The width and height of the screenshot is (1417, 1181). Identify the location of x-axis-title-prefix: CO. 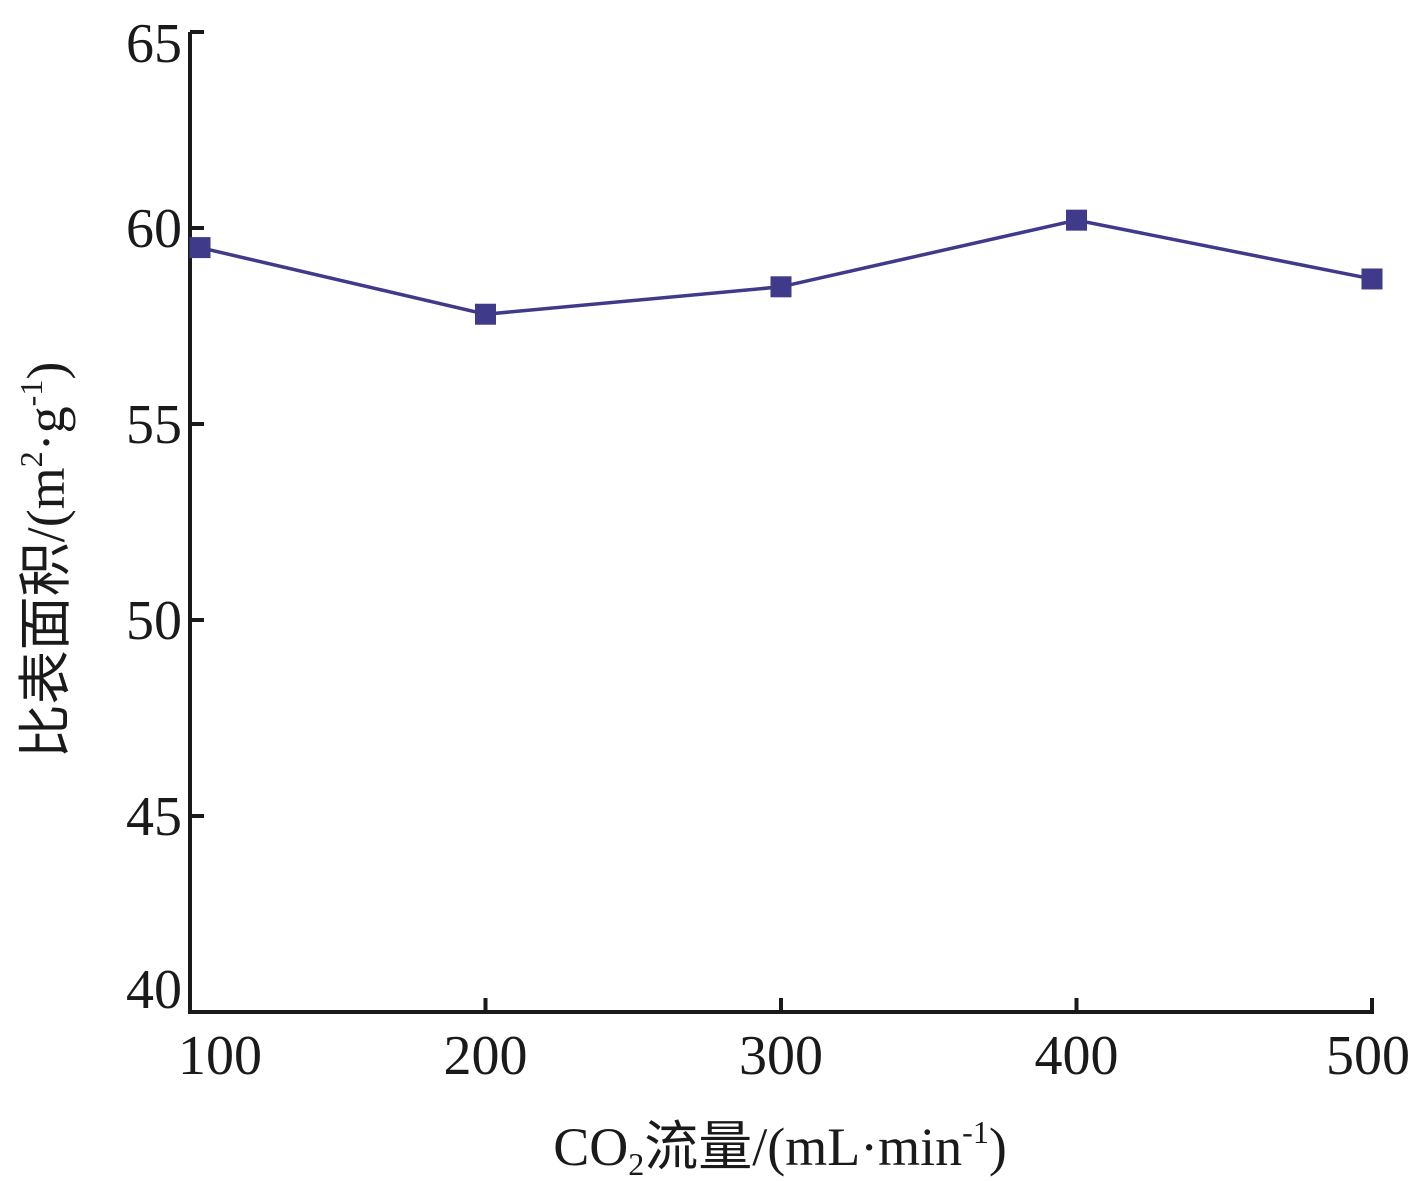
(590, 1147).